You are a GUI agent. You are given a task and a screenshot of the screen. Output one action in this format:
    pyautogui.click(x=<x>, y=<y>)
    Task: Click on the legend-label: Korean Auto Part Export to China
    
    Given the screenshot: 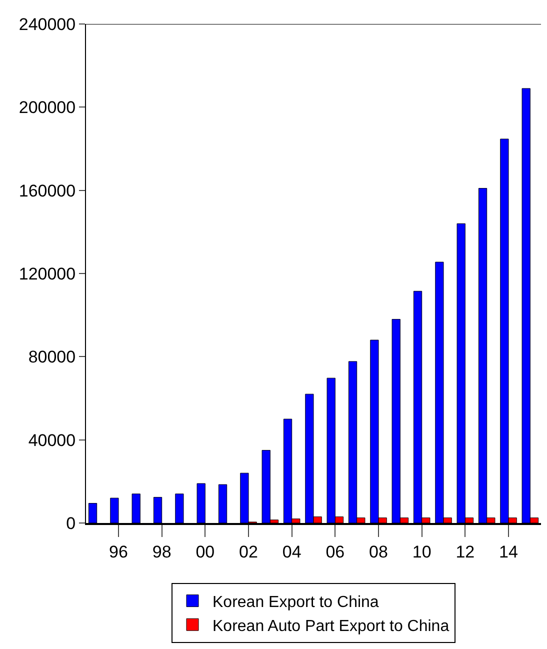 What is the action you would take?
    pyautogui.click(x=331, y=626)
    